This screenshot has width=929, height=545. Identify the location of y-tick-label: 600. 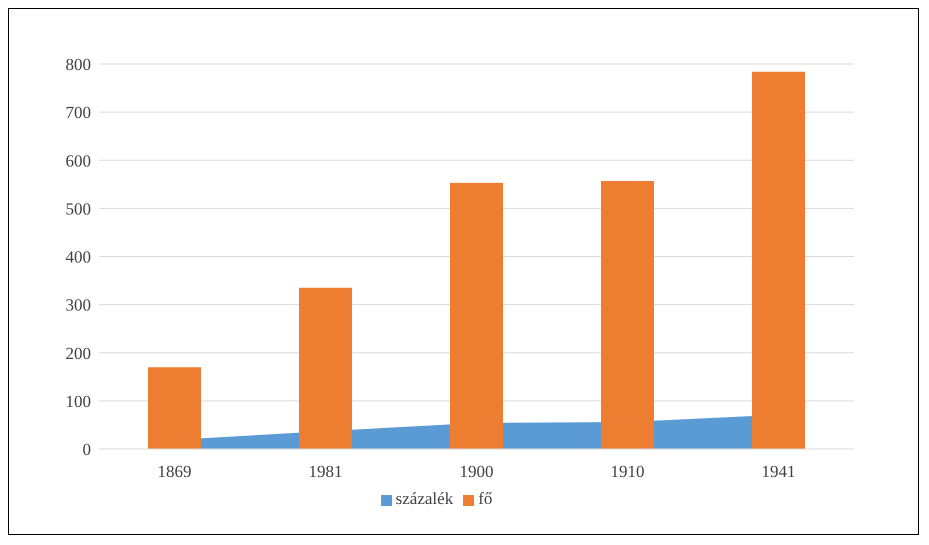
(78, 160).